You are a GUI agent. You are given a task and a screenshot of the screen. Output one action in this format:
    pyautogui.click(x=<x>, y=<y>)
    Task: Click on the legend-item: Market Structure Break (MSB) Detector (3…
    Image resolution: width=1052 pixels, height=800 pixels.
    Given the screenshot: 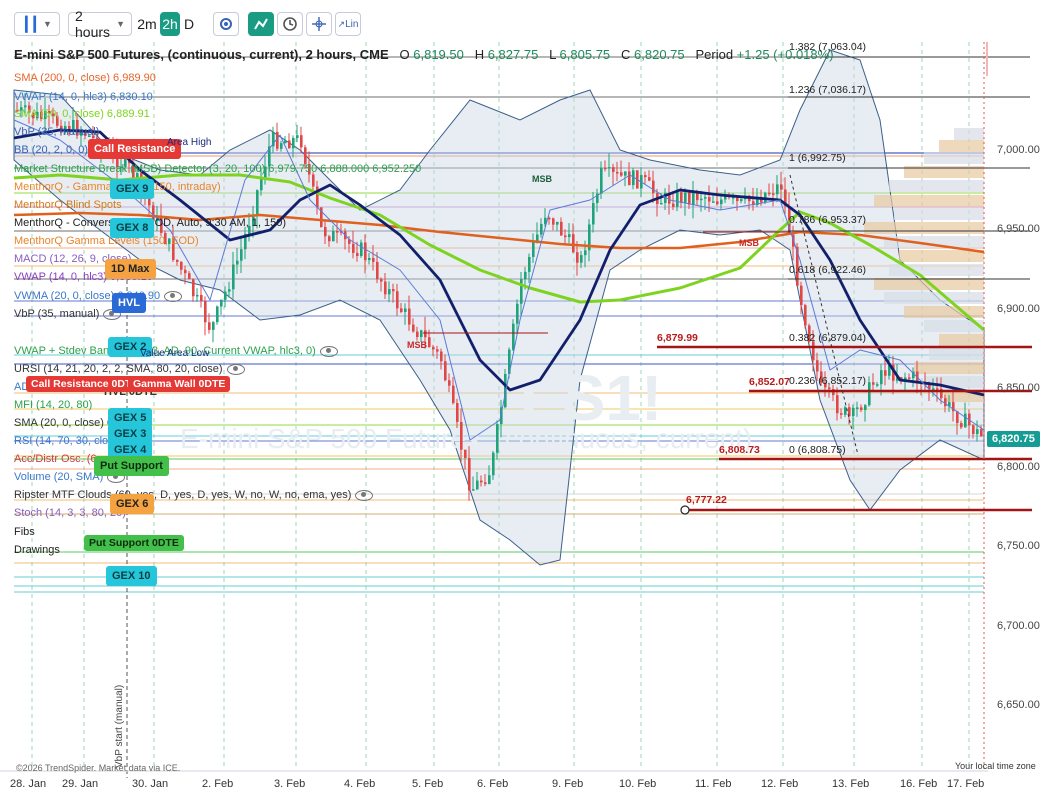 What is the action you would take?
    pyautogui.click(x=217, y=169)
    